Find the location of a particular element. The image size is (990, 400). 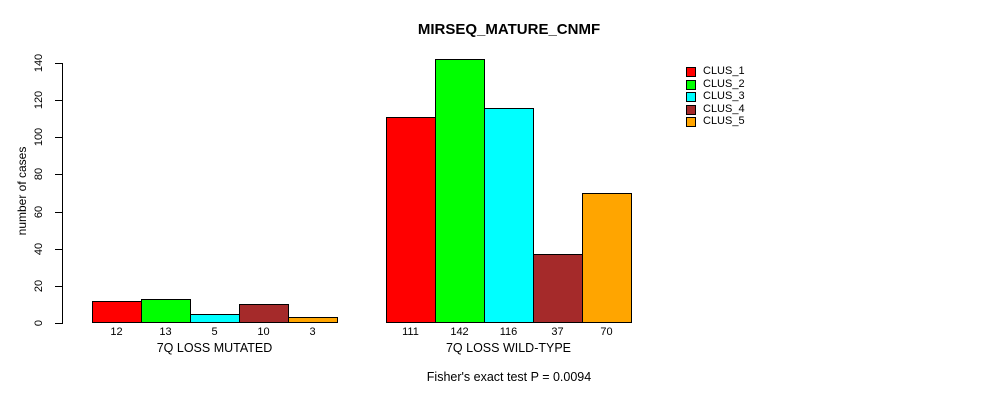

y-axis-tick-label-text: 140 is located at coordinates (39, 63).